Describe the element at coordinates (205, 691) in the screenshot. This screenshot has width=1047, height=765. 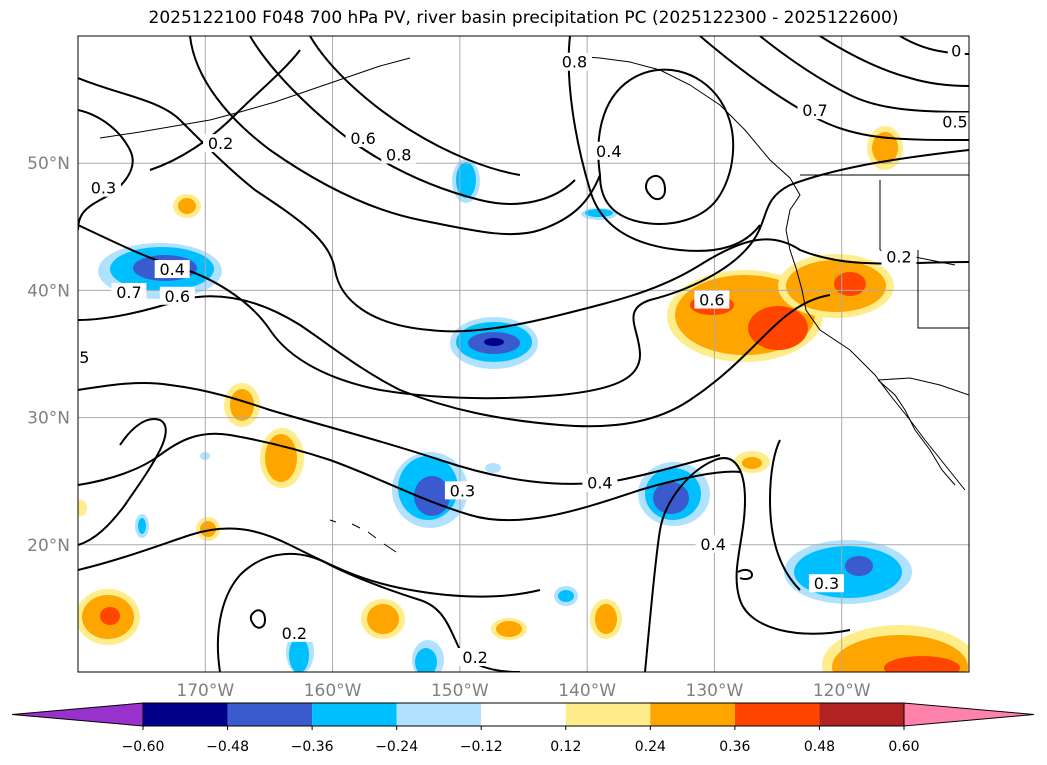
I see `lon-tick-label: 170°W` at that location.